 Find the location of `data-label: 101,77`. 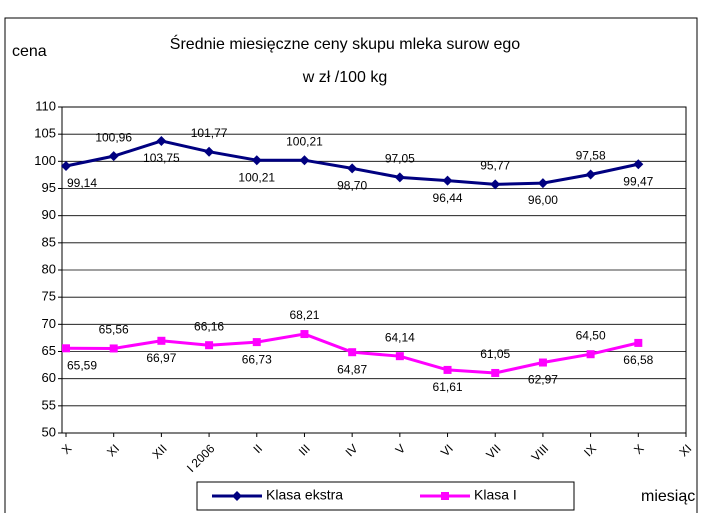

data-label: 101,77 is located at coordinates (209, 133).